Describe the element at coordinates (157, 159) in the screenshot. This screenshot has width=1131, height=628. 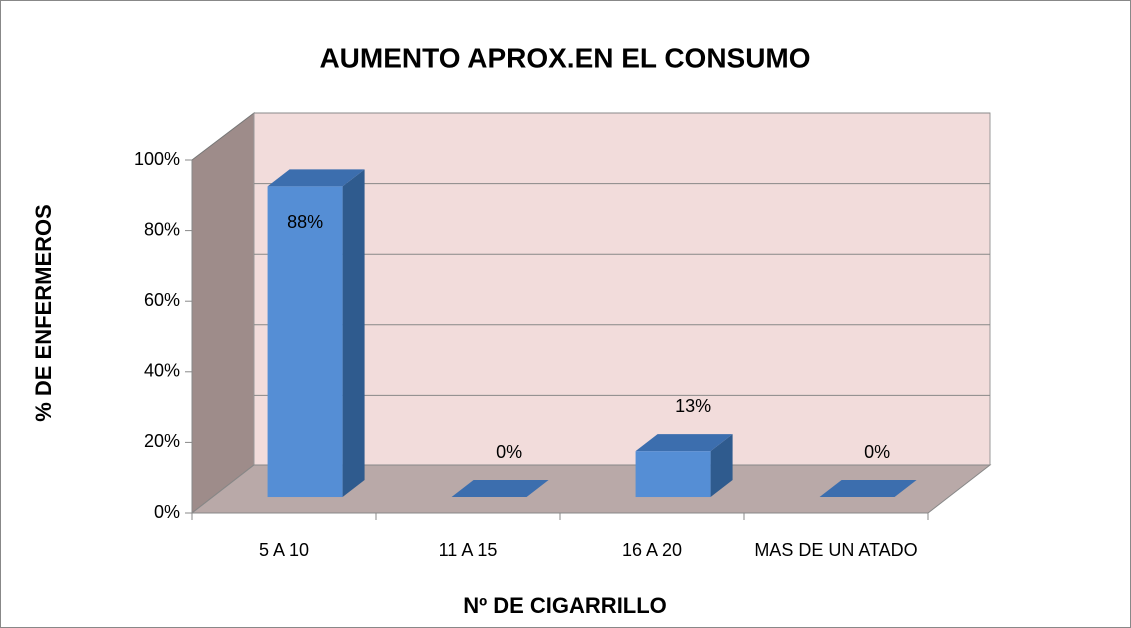
I see `y-tick-label: 100%` at that location.